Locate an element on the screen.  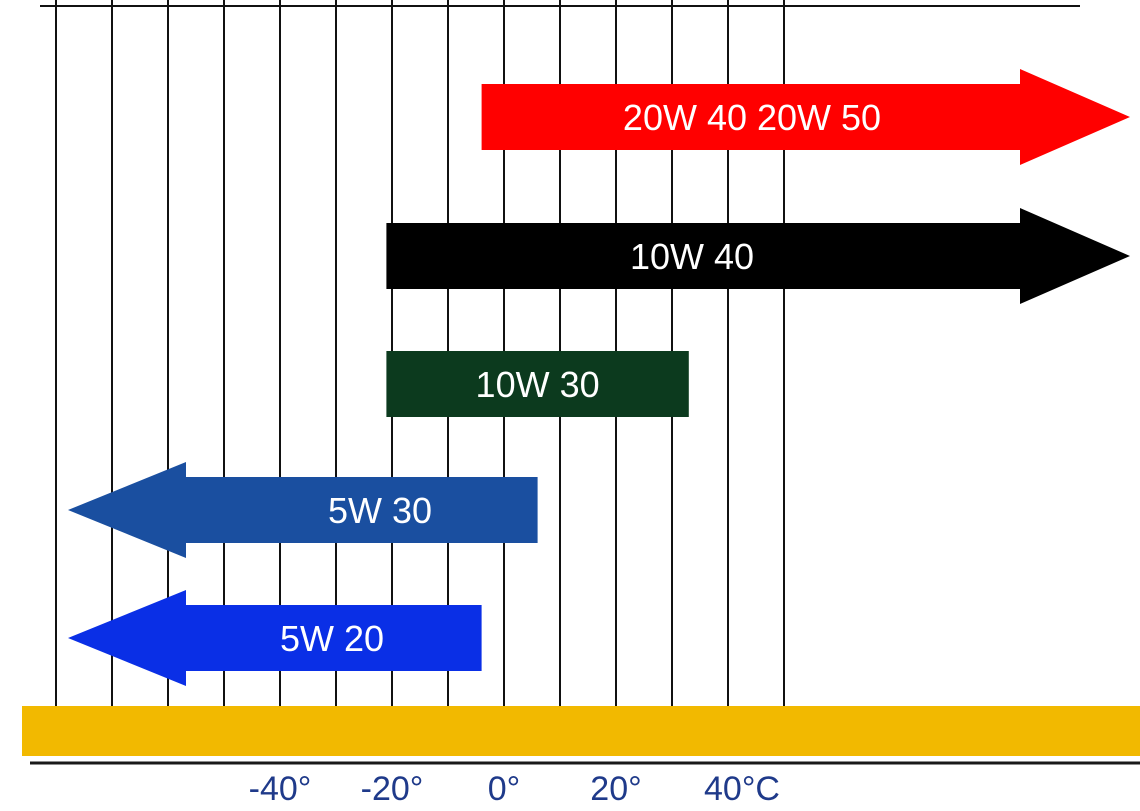
tick-label: 20° is located at coordinates (615, 789).